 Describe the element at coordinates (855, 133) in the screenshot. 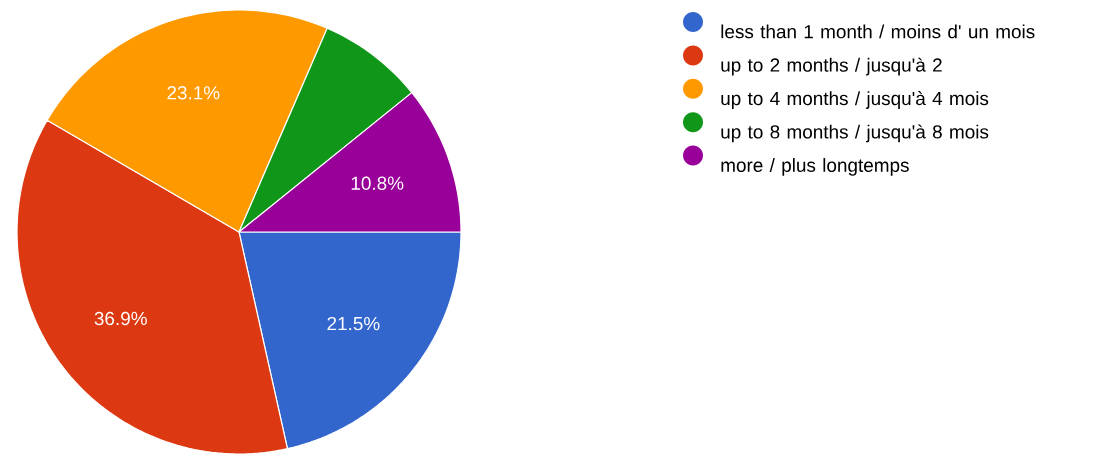

I see `legend-label: up to 8 months / jusqu'à 8 mois` at that location.